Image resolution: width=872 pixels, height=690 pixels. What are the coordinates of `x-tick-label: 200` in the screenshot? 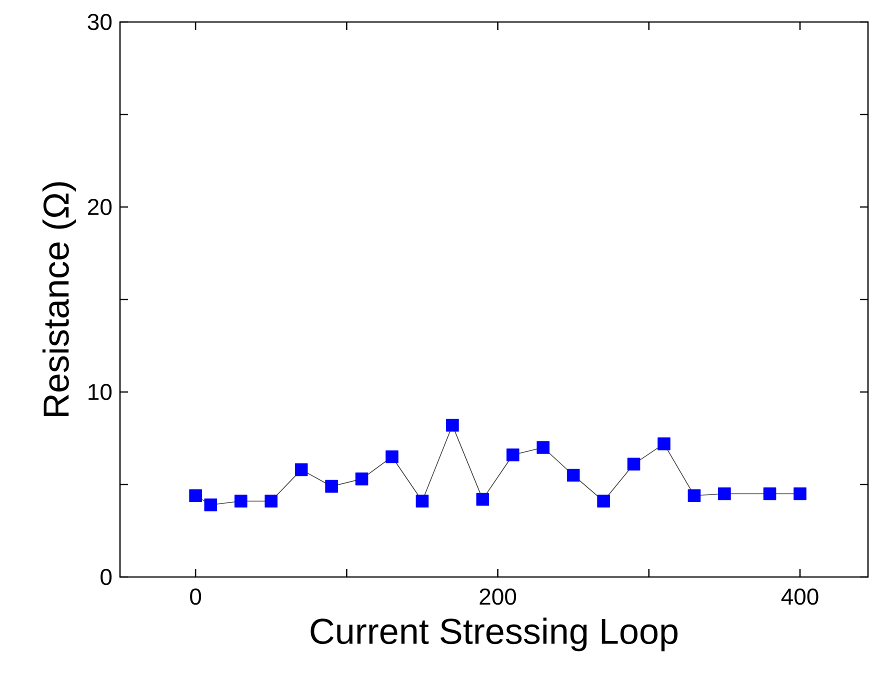 It's located at (498, 596).